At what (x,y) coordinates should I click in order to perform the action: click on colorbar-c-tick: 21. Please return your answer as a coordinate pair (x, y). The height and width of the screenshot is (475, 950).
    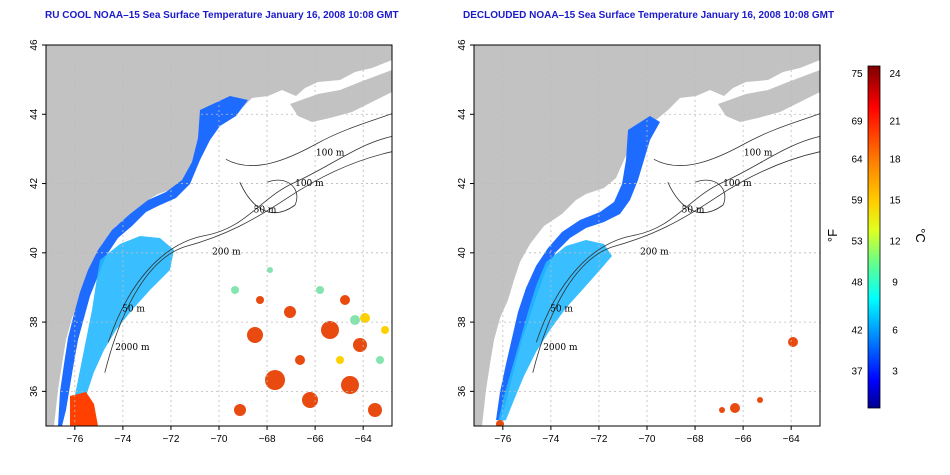
    Looking at the image, I should click on (895, 122).